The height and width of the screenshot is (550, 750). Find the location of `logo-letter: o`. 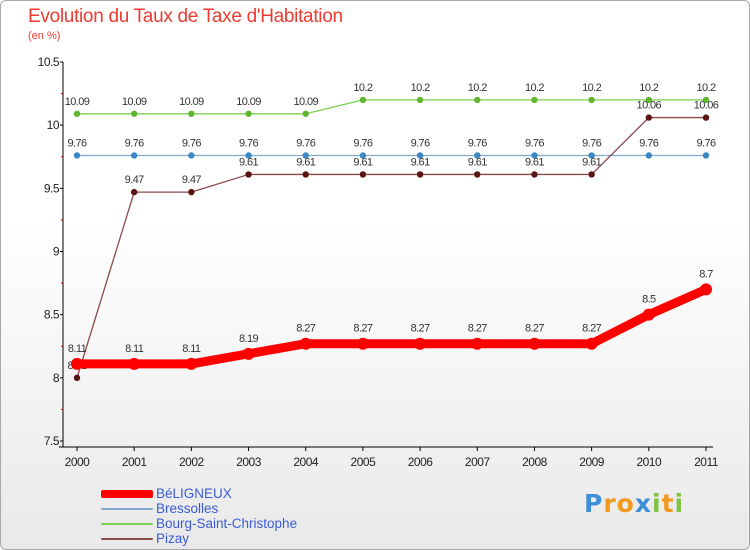

logo-letter: o is located at coordinates (625, 503).